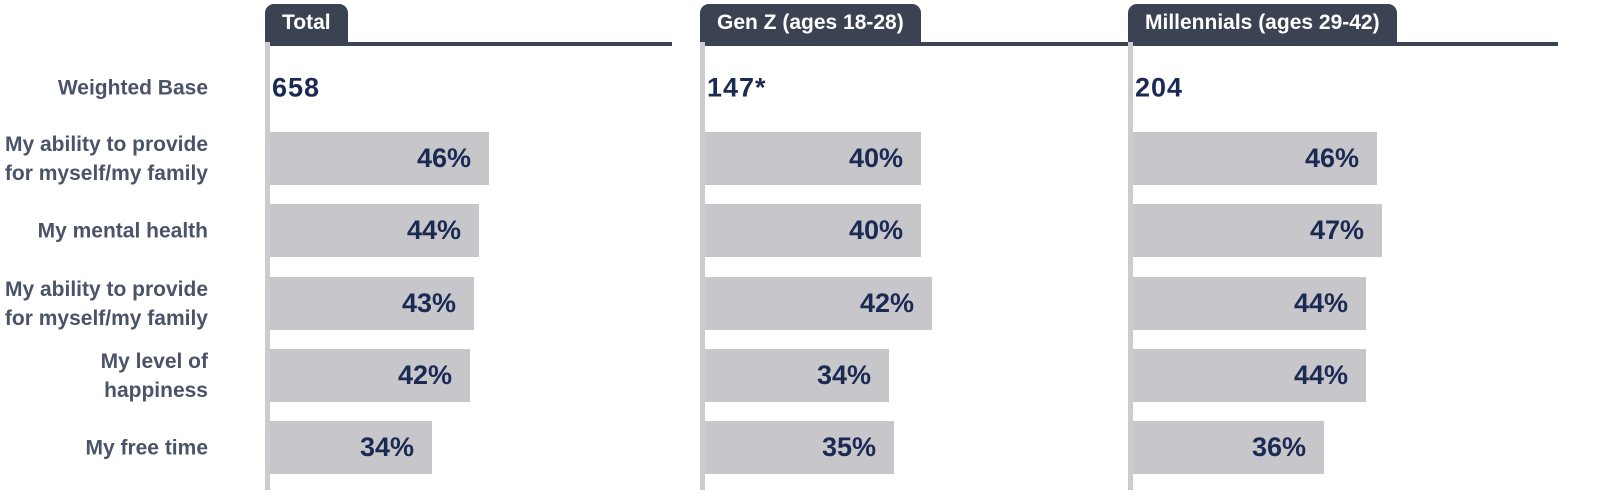 This screenshot has height=501, width=1600. Describe the element at coordinates (428, 303) in the screenshot. I see `bar-value-label: 43%` at that location.